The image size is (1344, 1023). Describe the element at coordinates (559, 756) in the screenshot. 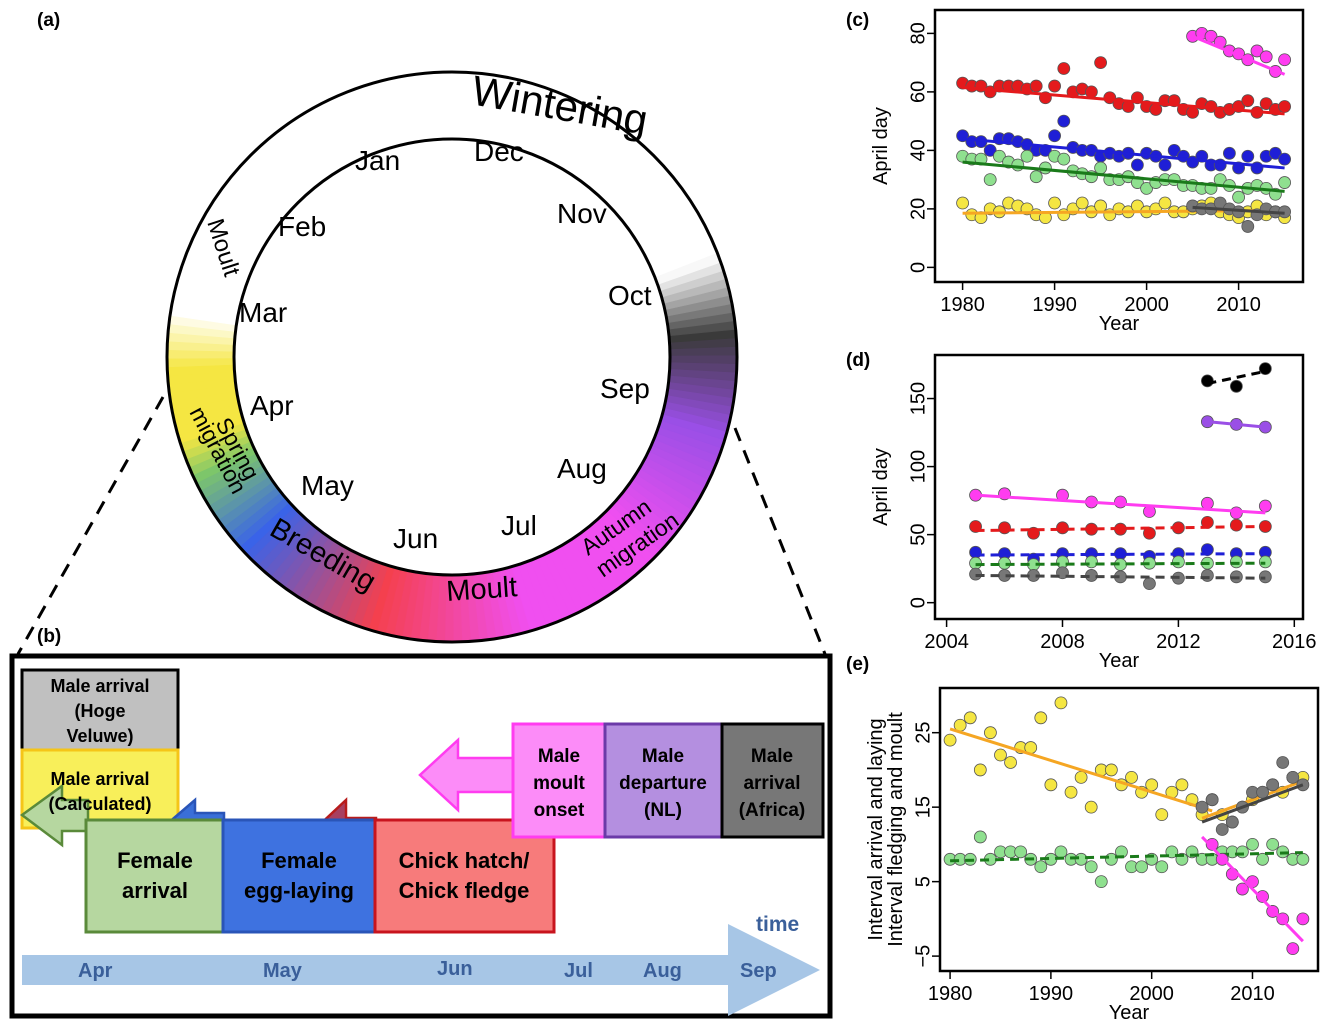

I see `box-male-moult-line1: Male` at that location.